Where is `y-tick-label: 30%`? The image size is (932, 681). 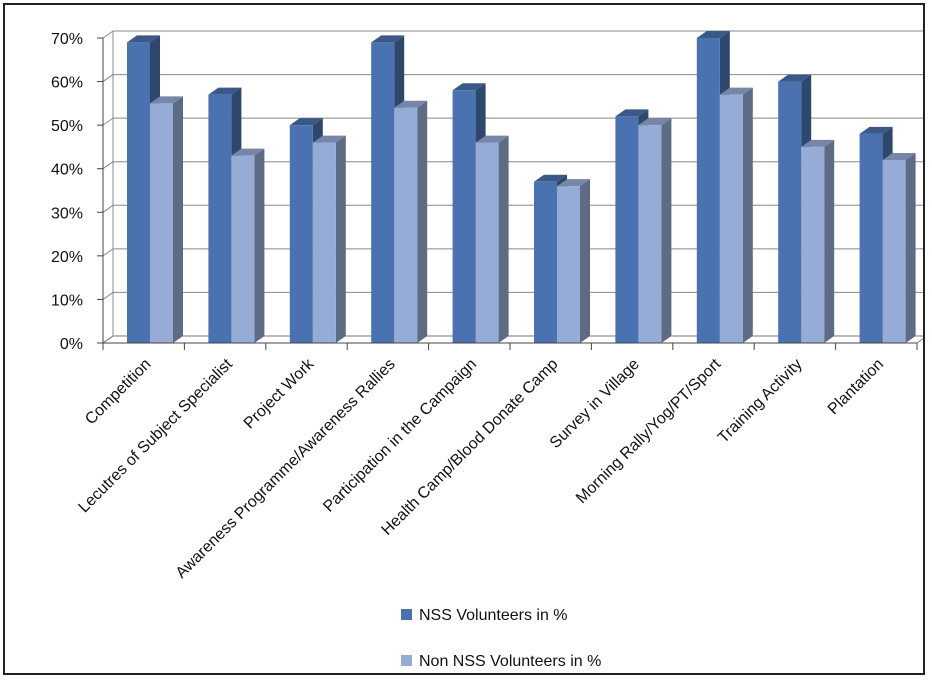
y-tick-label: 30% is located at coordinates (67, 213).